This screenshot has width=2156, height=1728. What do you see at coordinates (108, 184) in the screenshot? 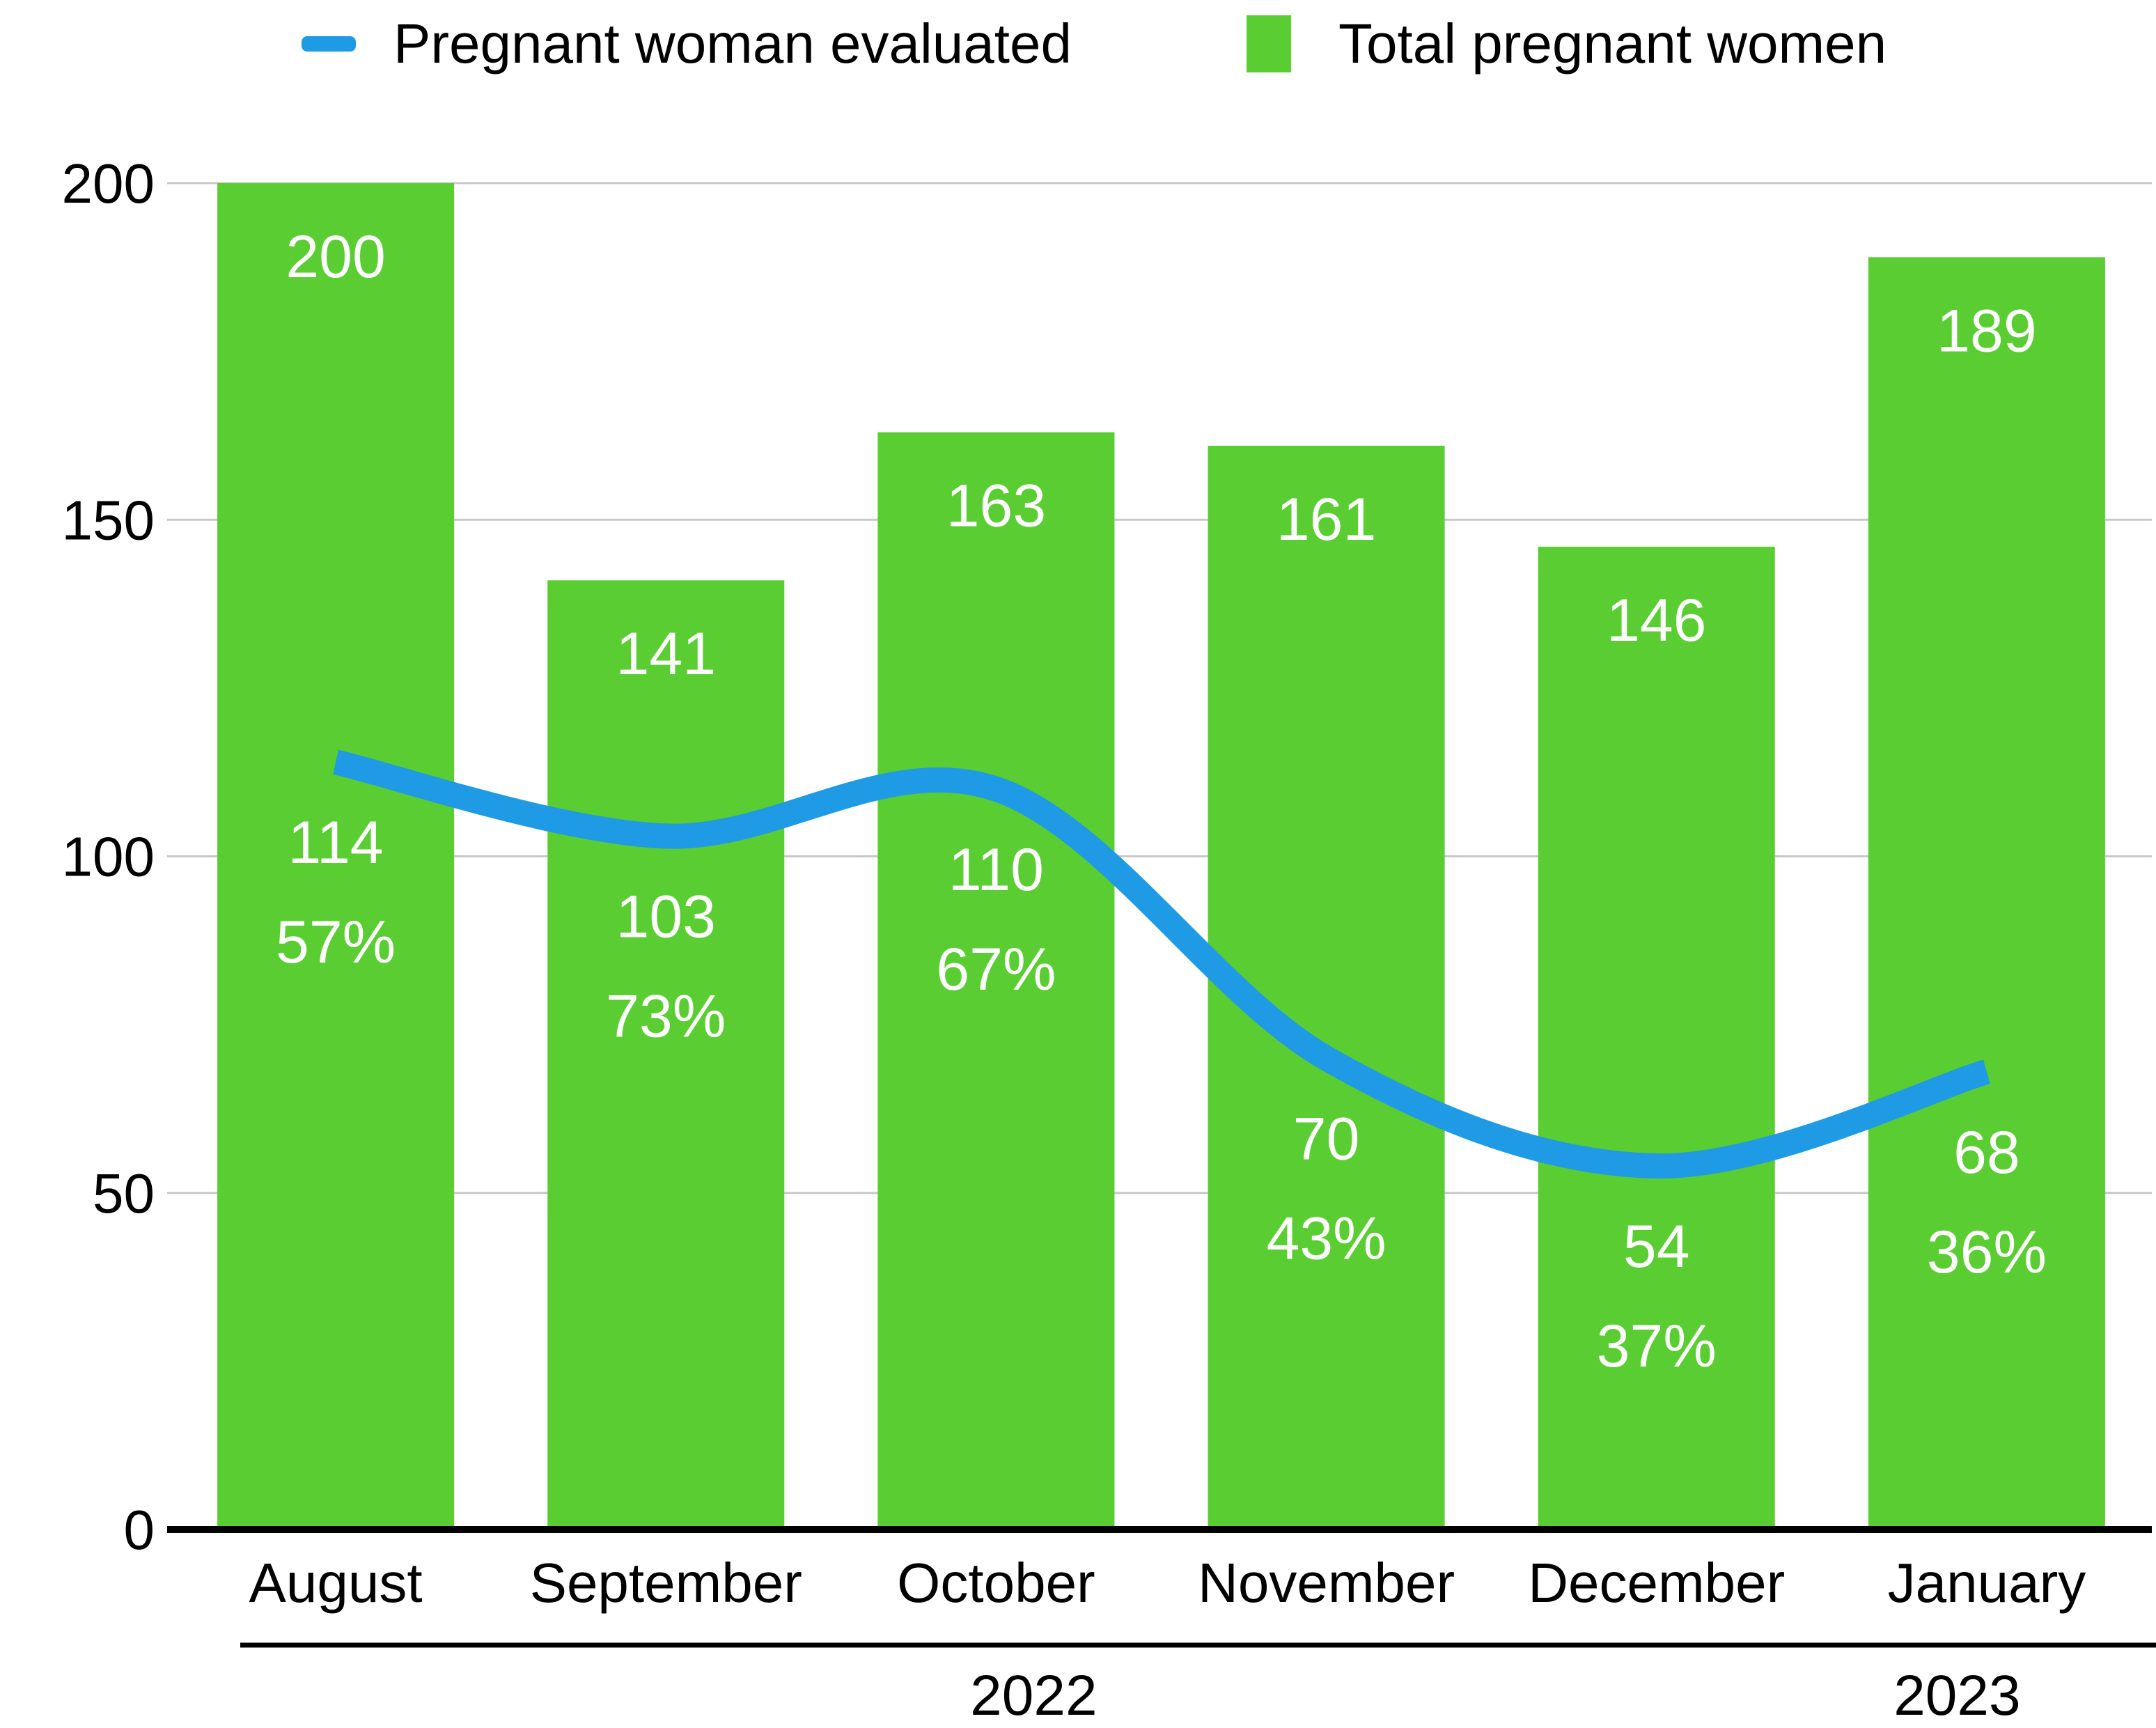
I see `y-tick-label-200: 200` at bounding box center [108, 184].